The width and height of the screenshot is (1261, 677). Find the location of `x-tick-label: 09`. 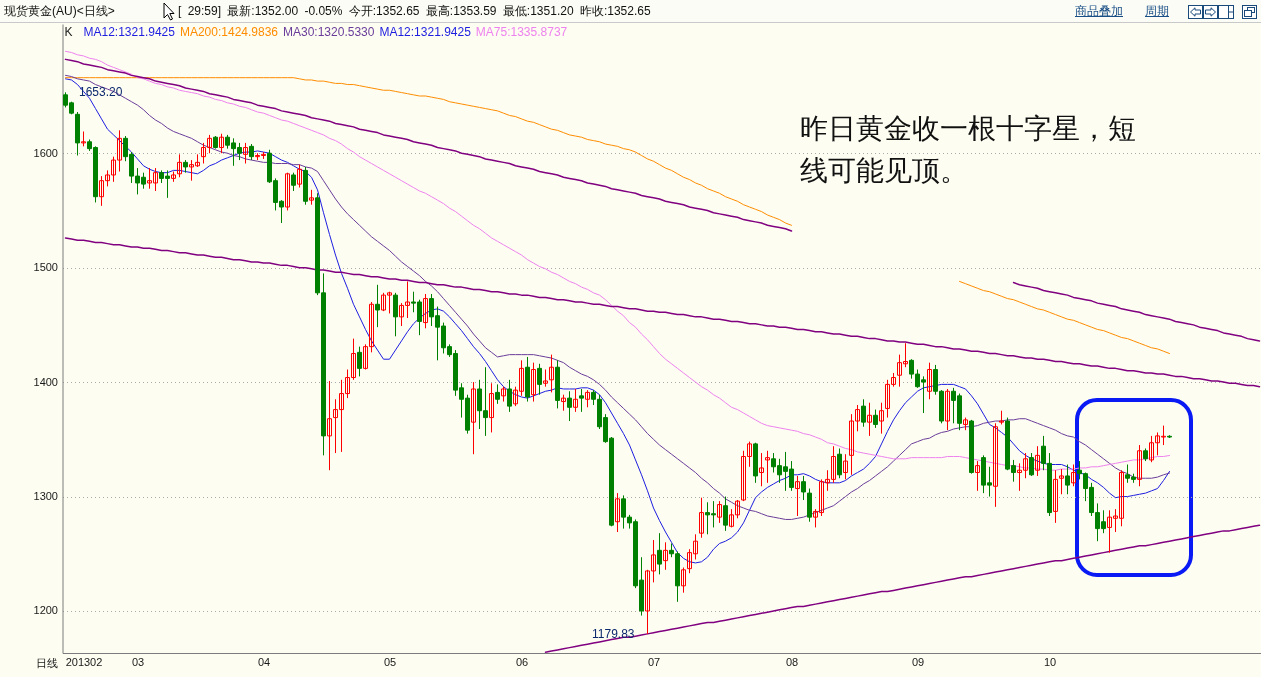

x-tick-label: 09 is located at coordinates (918, 661).